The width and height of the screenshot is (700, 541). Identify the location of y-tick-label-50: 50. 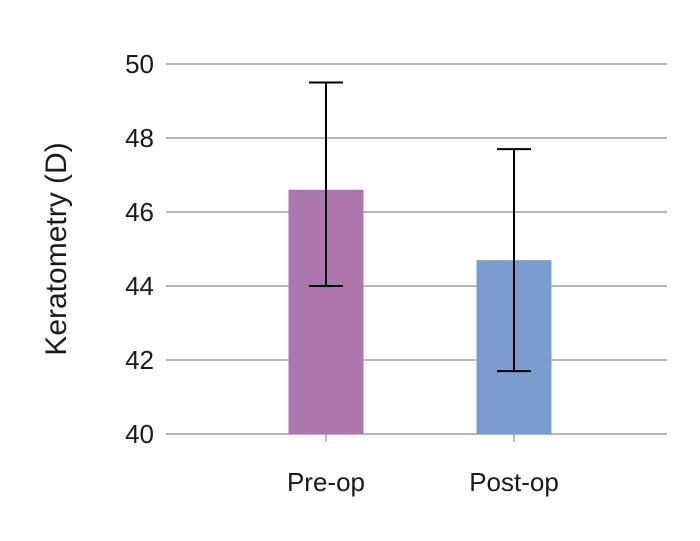
(139, 64).